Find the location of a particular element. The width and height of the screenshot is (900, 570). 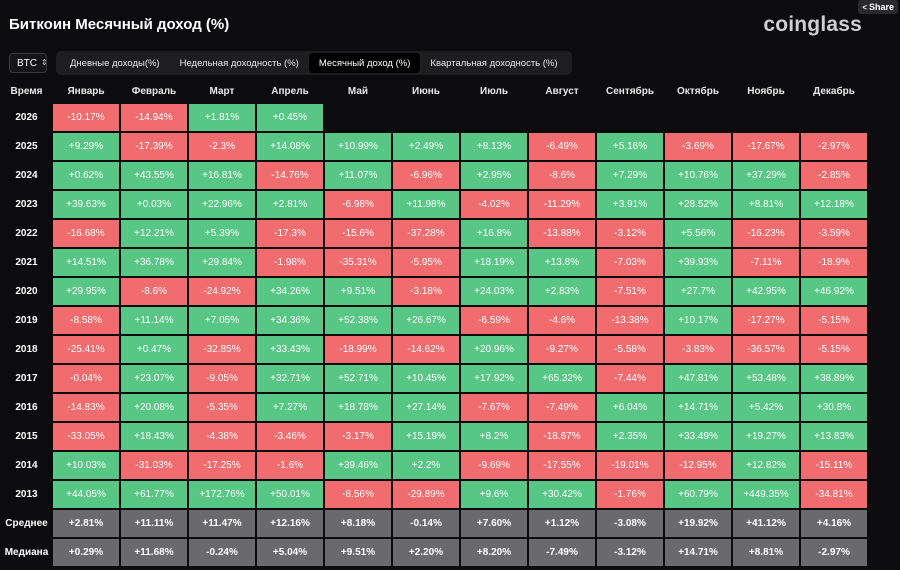

heatmap-cell: -13.38% is located at coordinates (630, 320).